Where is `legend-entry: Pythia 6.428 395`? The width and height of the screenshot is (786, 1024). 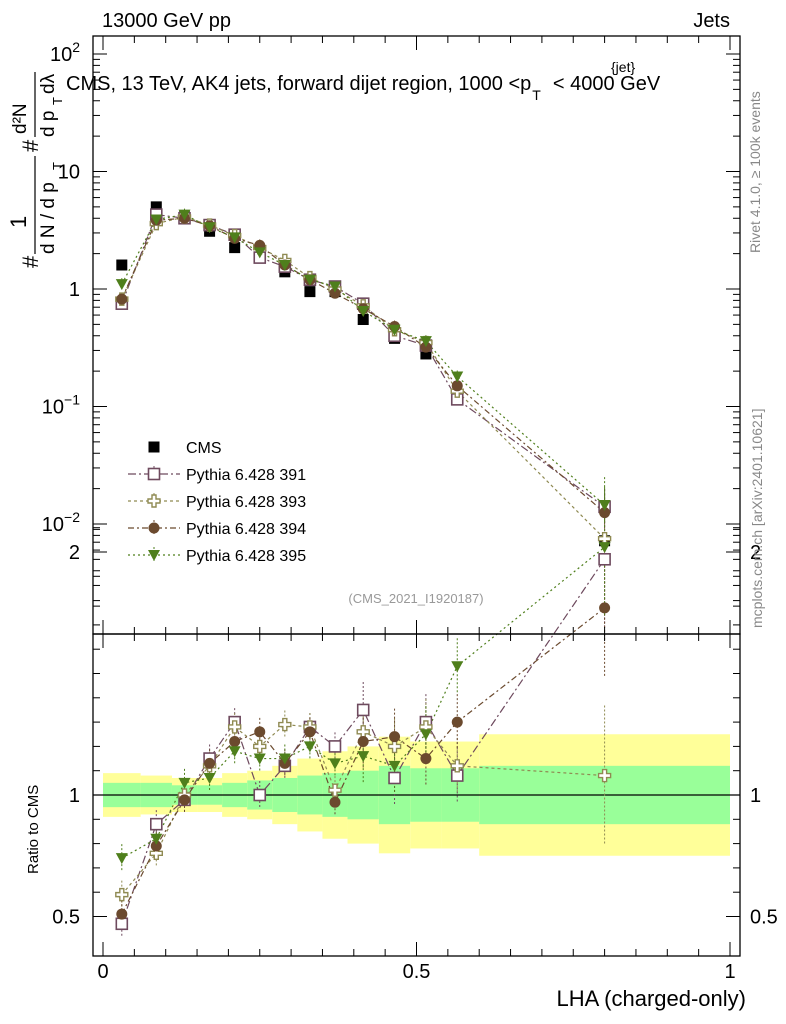 legend-entry: Pythia 6.428 395 is located at coordinates (217, 556).